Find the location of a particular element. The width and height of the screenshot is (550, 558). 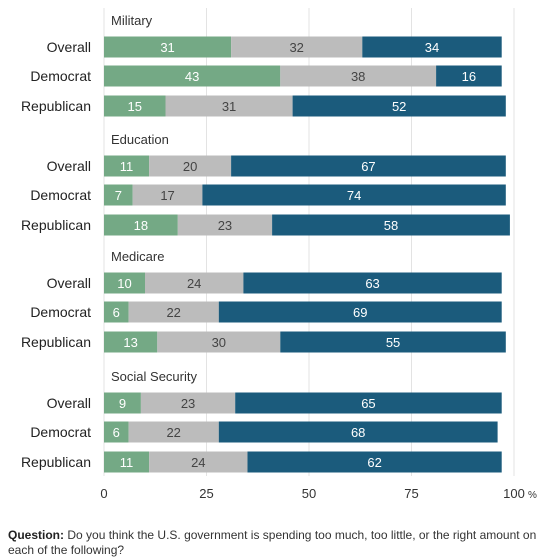

data-label: 68 is located at coordinates (358, 432).